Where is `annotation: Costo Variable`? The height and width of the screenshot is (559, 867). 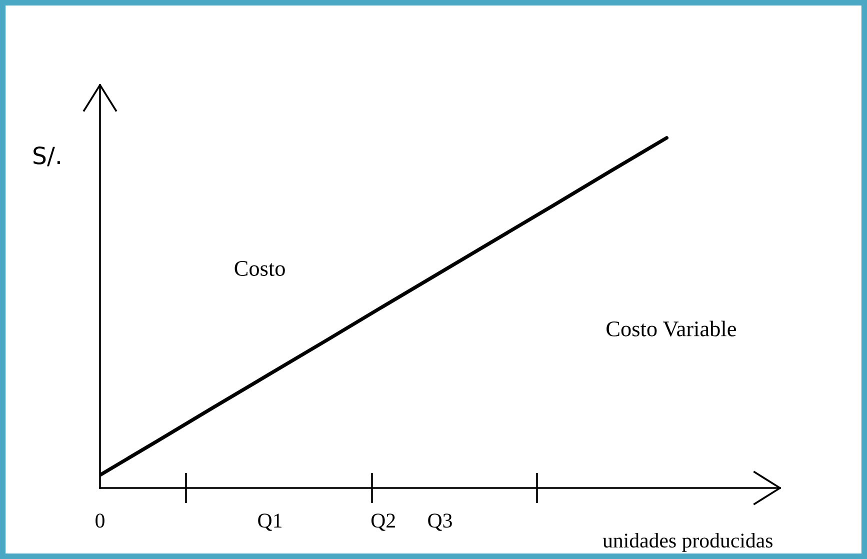 annotation: Costo Variable is located at coordinates (671, 328).